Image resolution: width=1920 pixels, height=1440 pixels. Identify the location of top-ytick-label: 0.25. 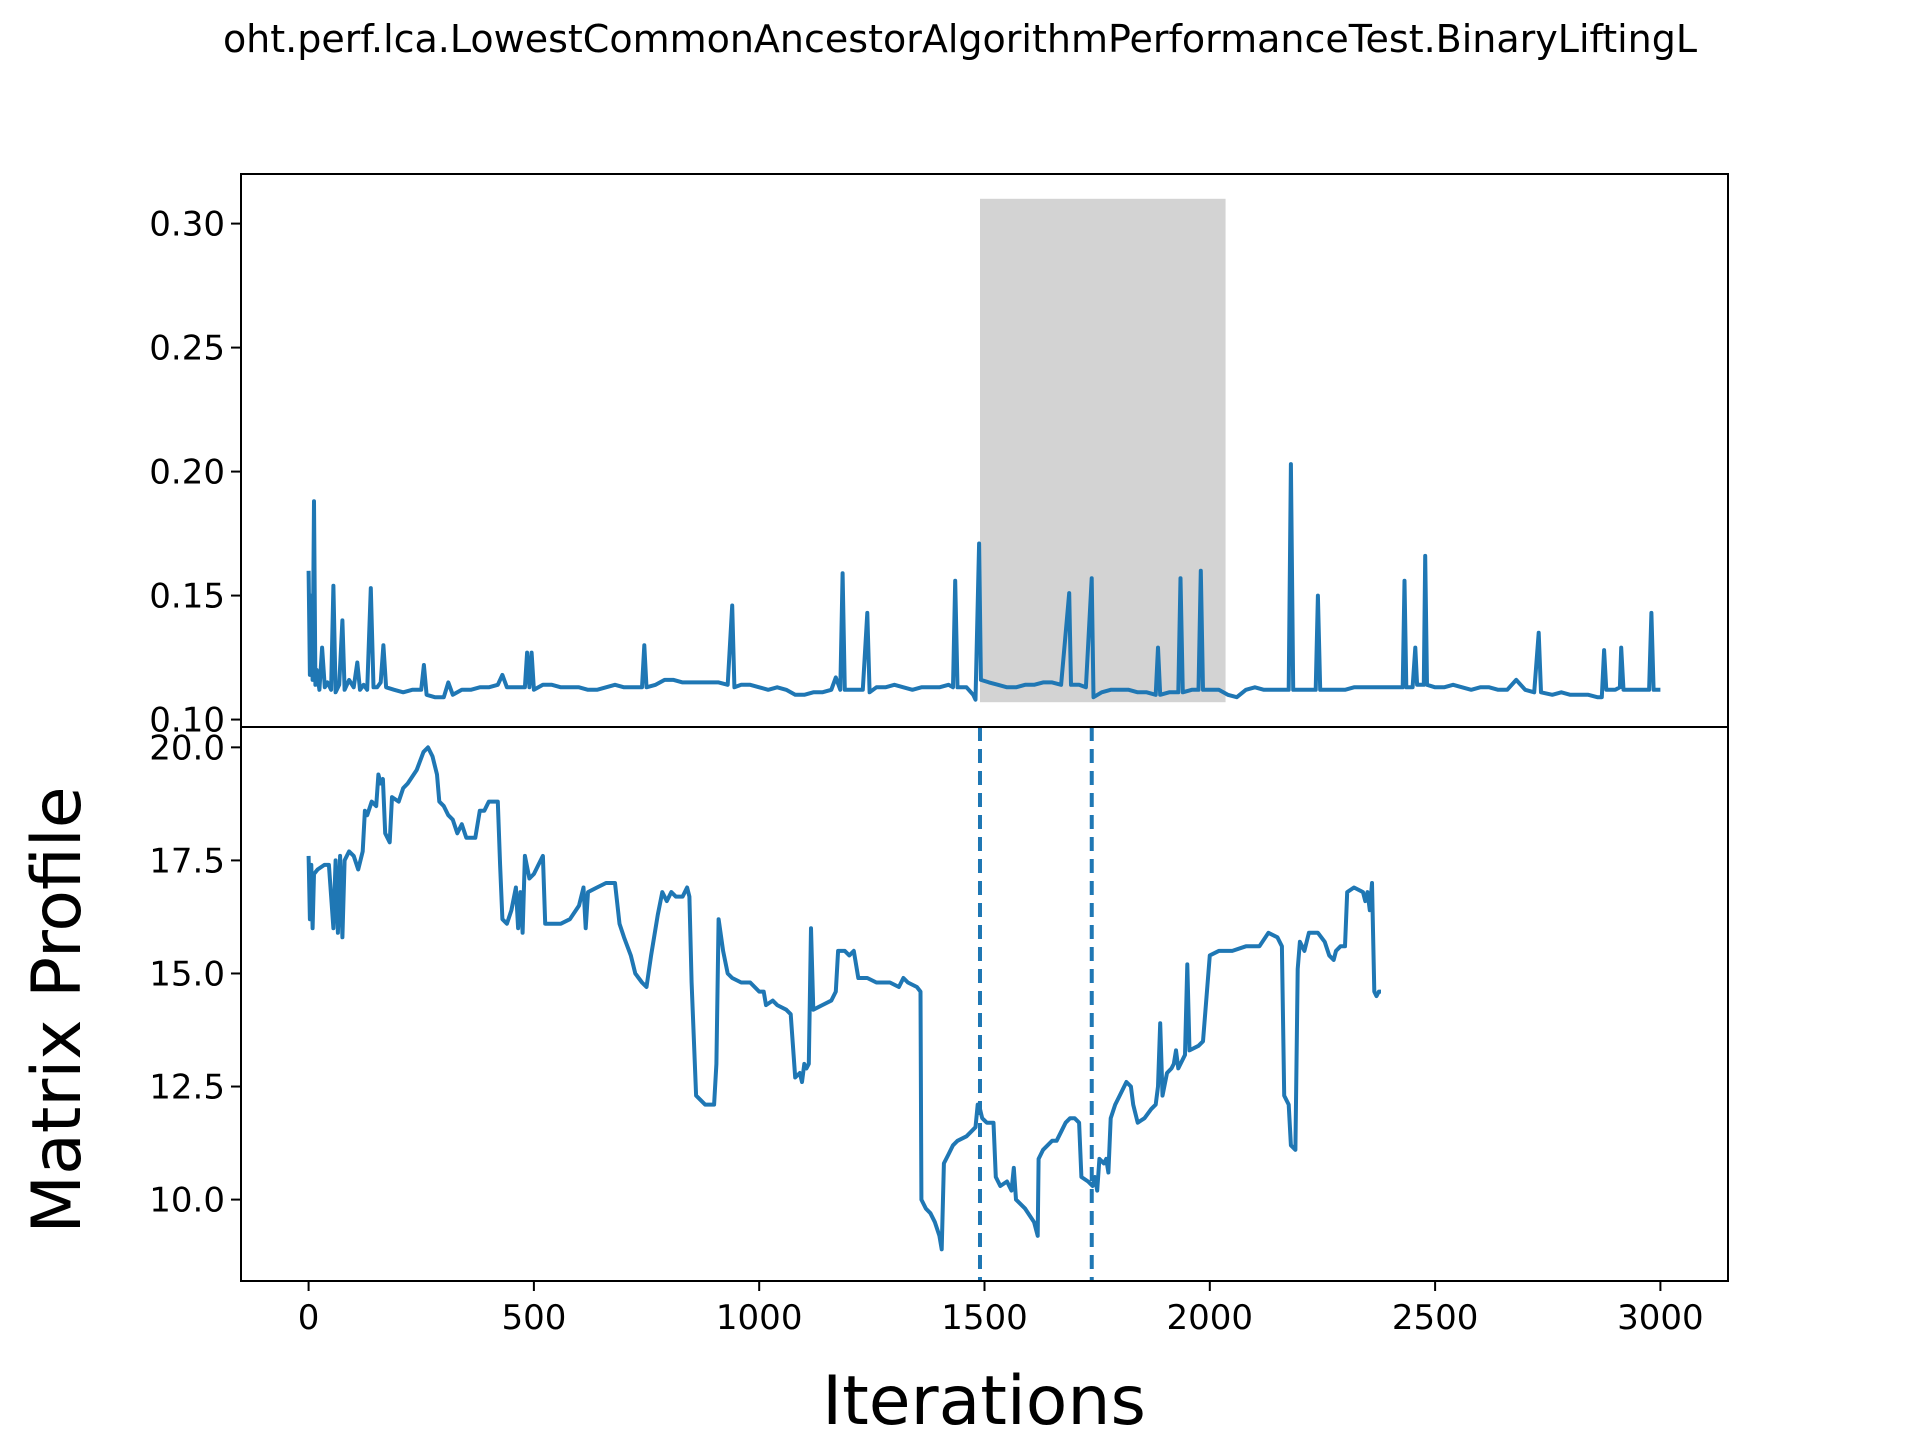
(187, 349).